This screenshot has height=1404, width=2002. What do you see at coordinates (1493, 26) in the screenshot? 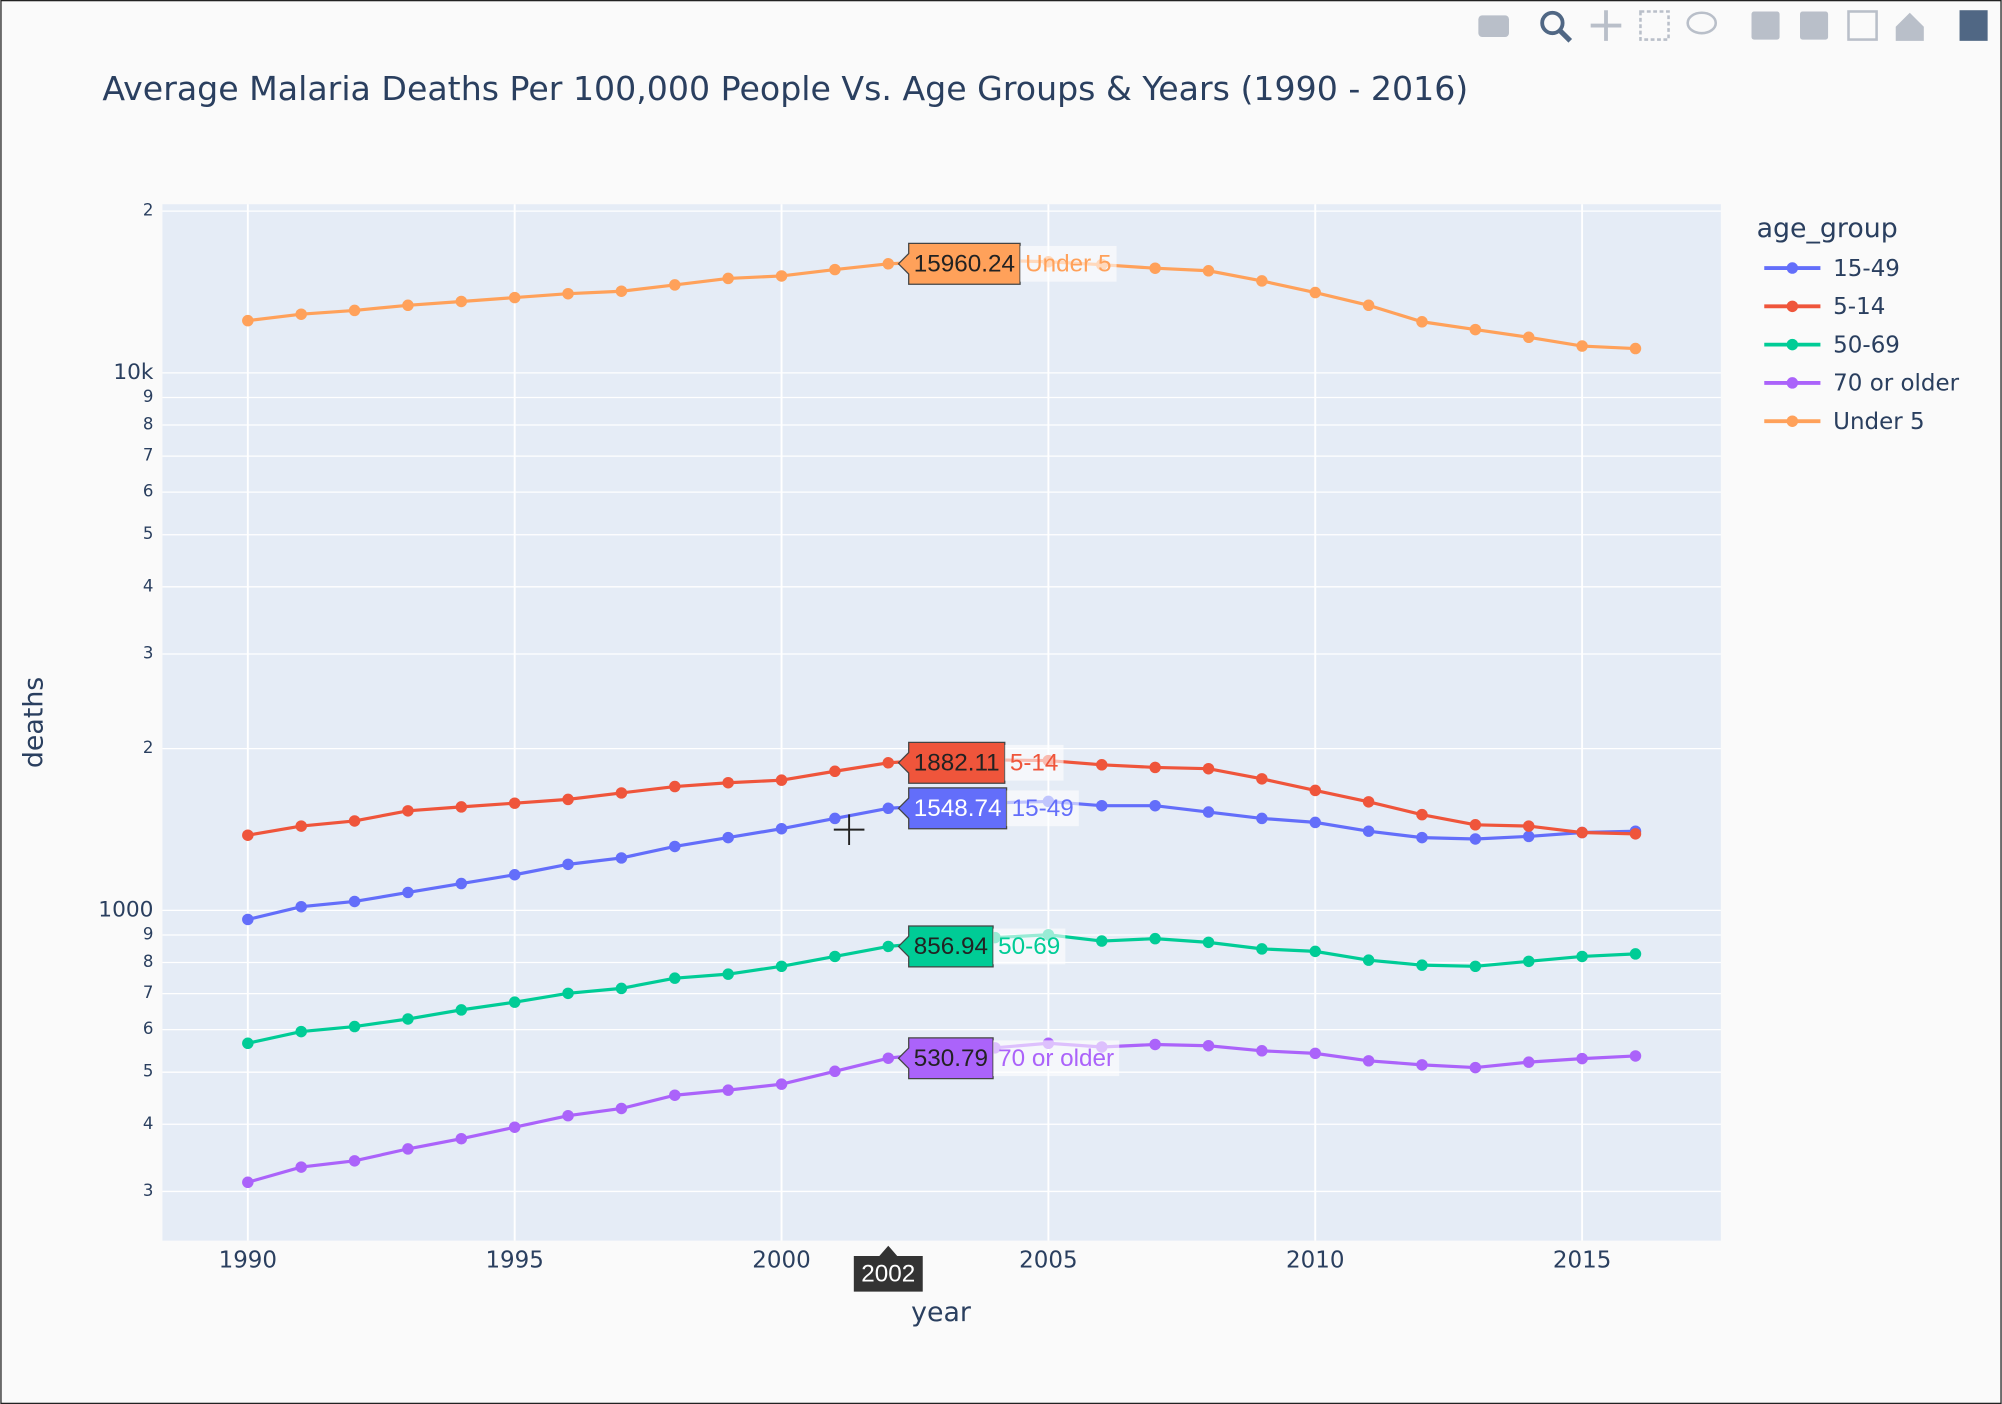
I see `camera-icon` at bounding box center [1493, 26].